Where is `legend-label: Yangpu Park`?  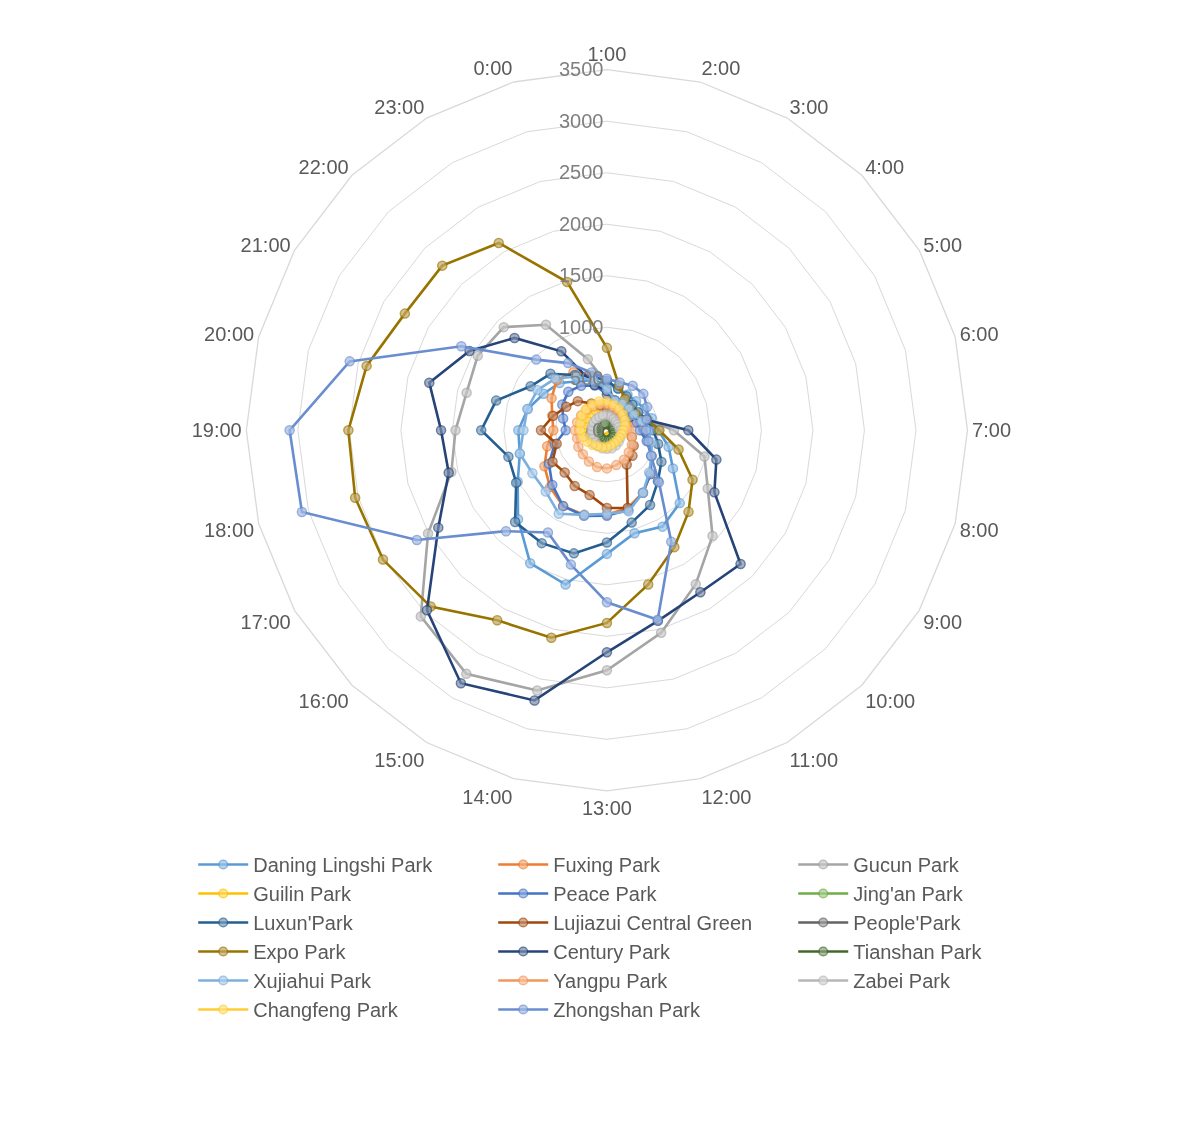
legend-label: Yangpu Park is located at coordinates (611, 981).